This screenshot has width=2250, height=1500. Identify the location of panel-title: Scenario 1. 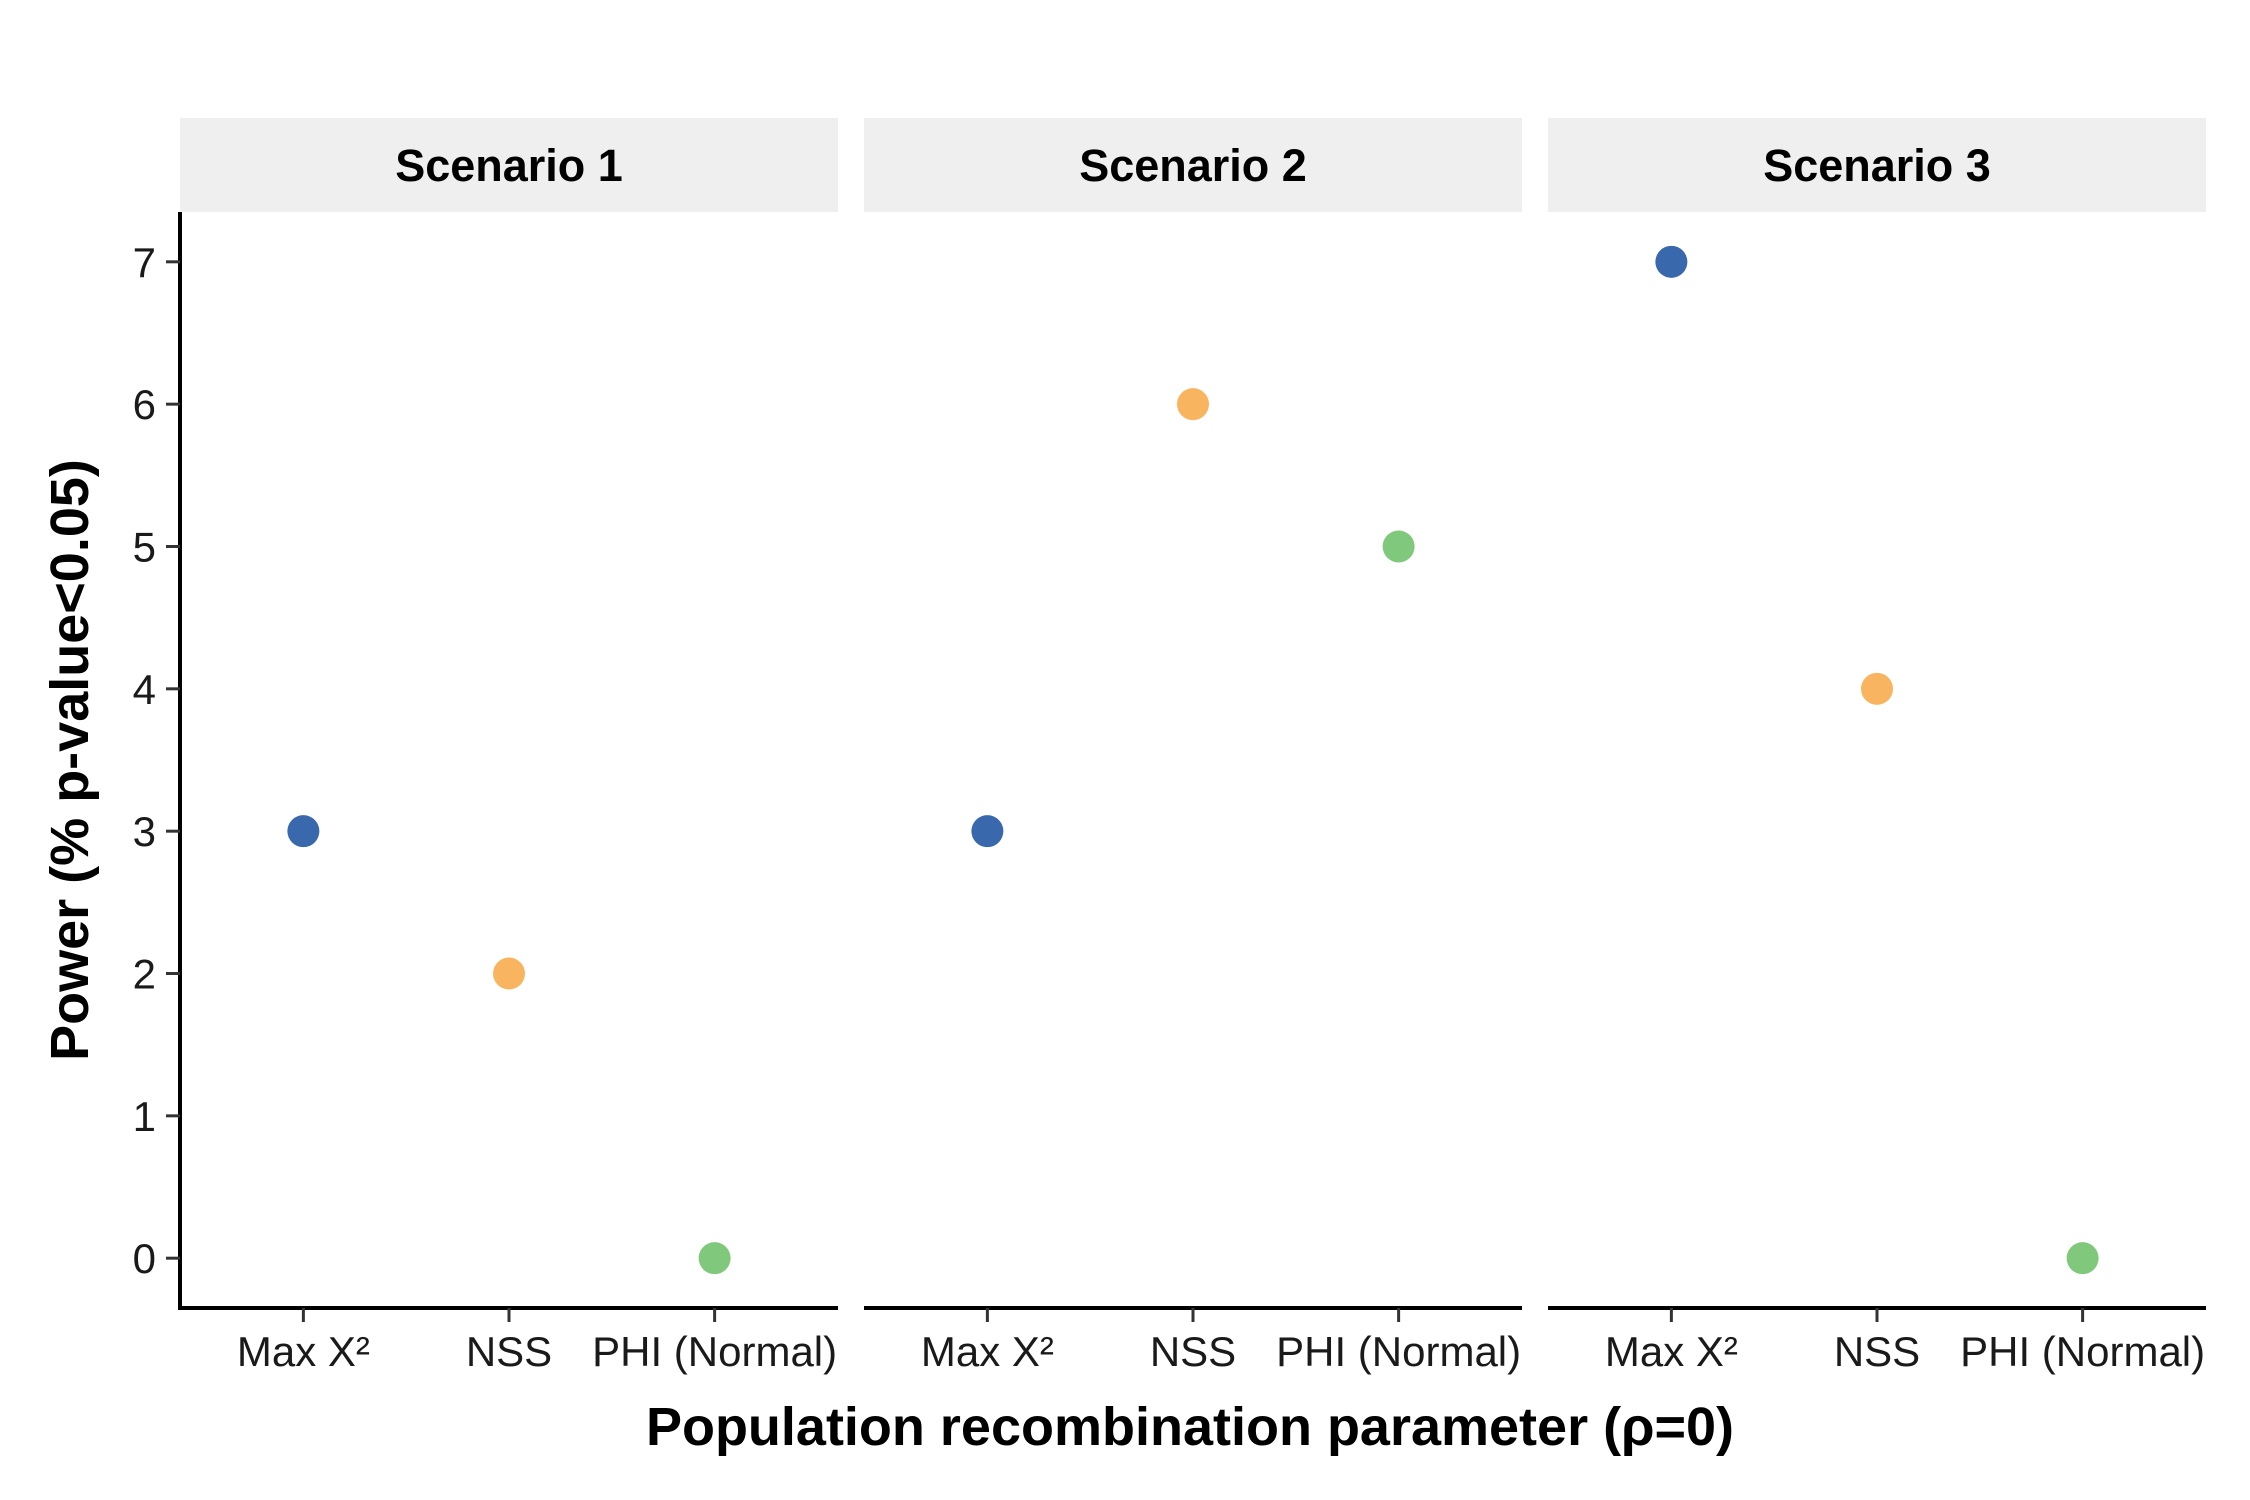
(509, 165).